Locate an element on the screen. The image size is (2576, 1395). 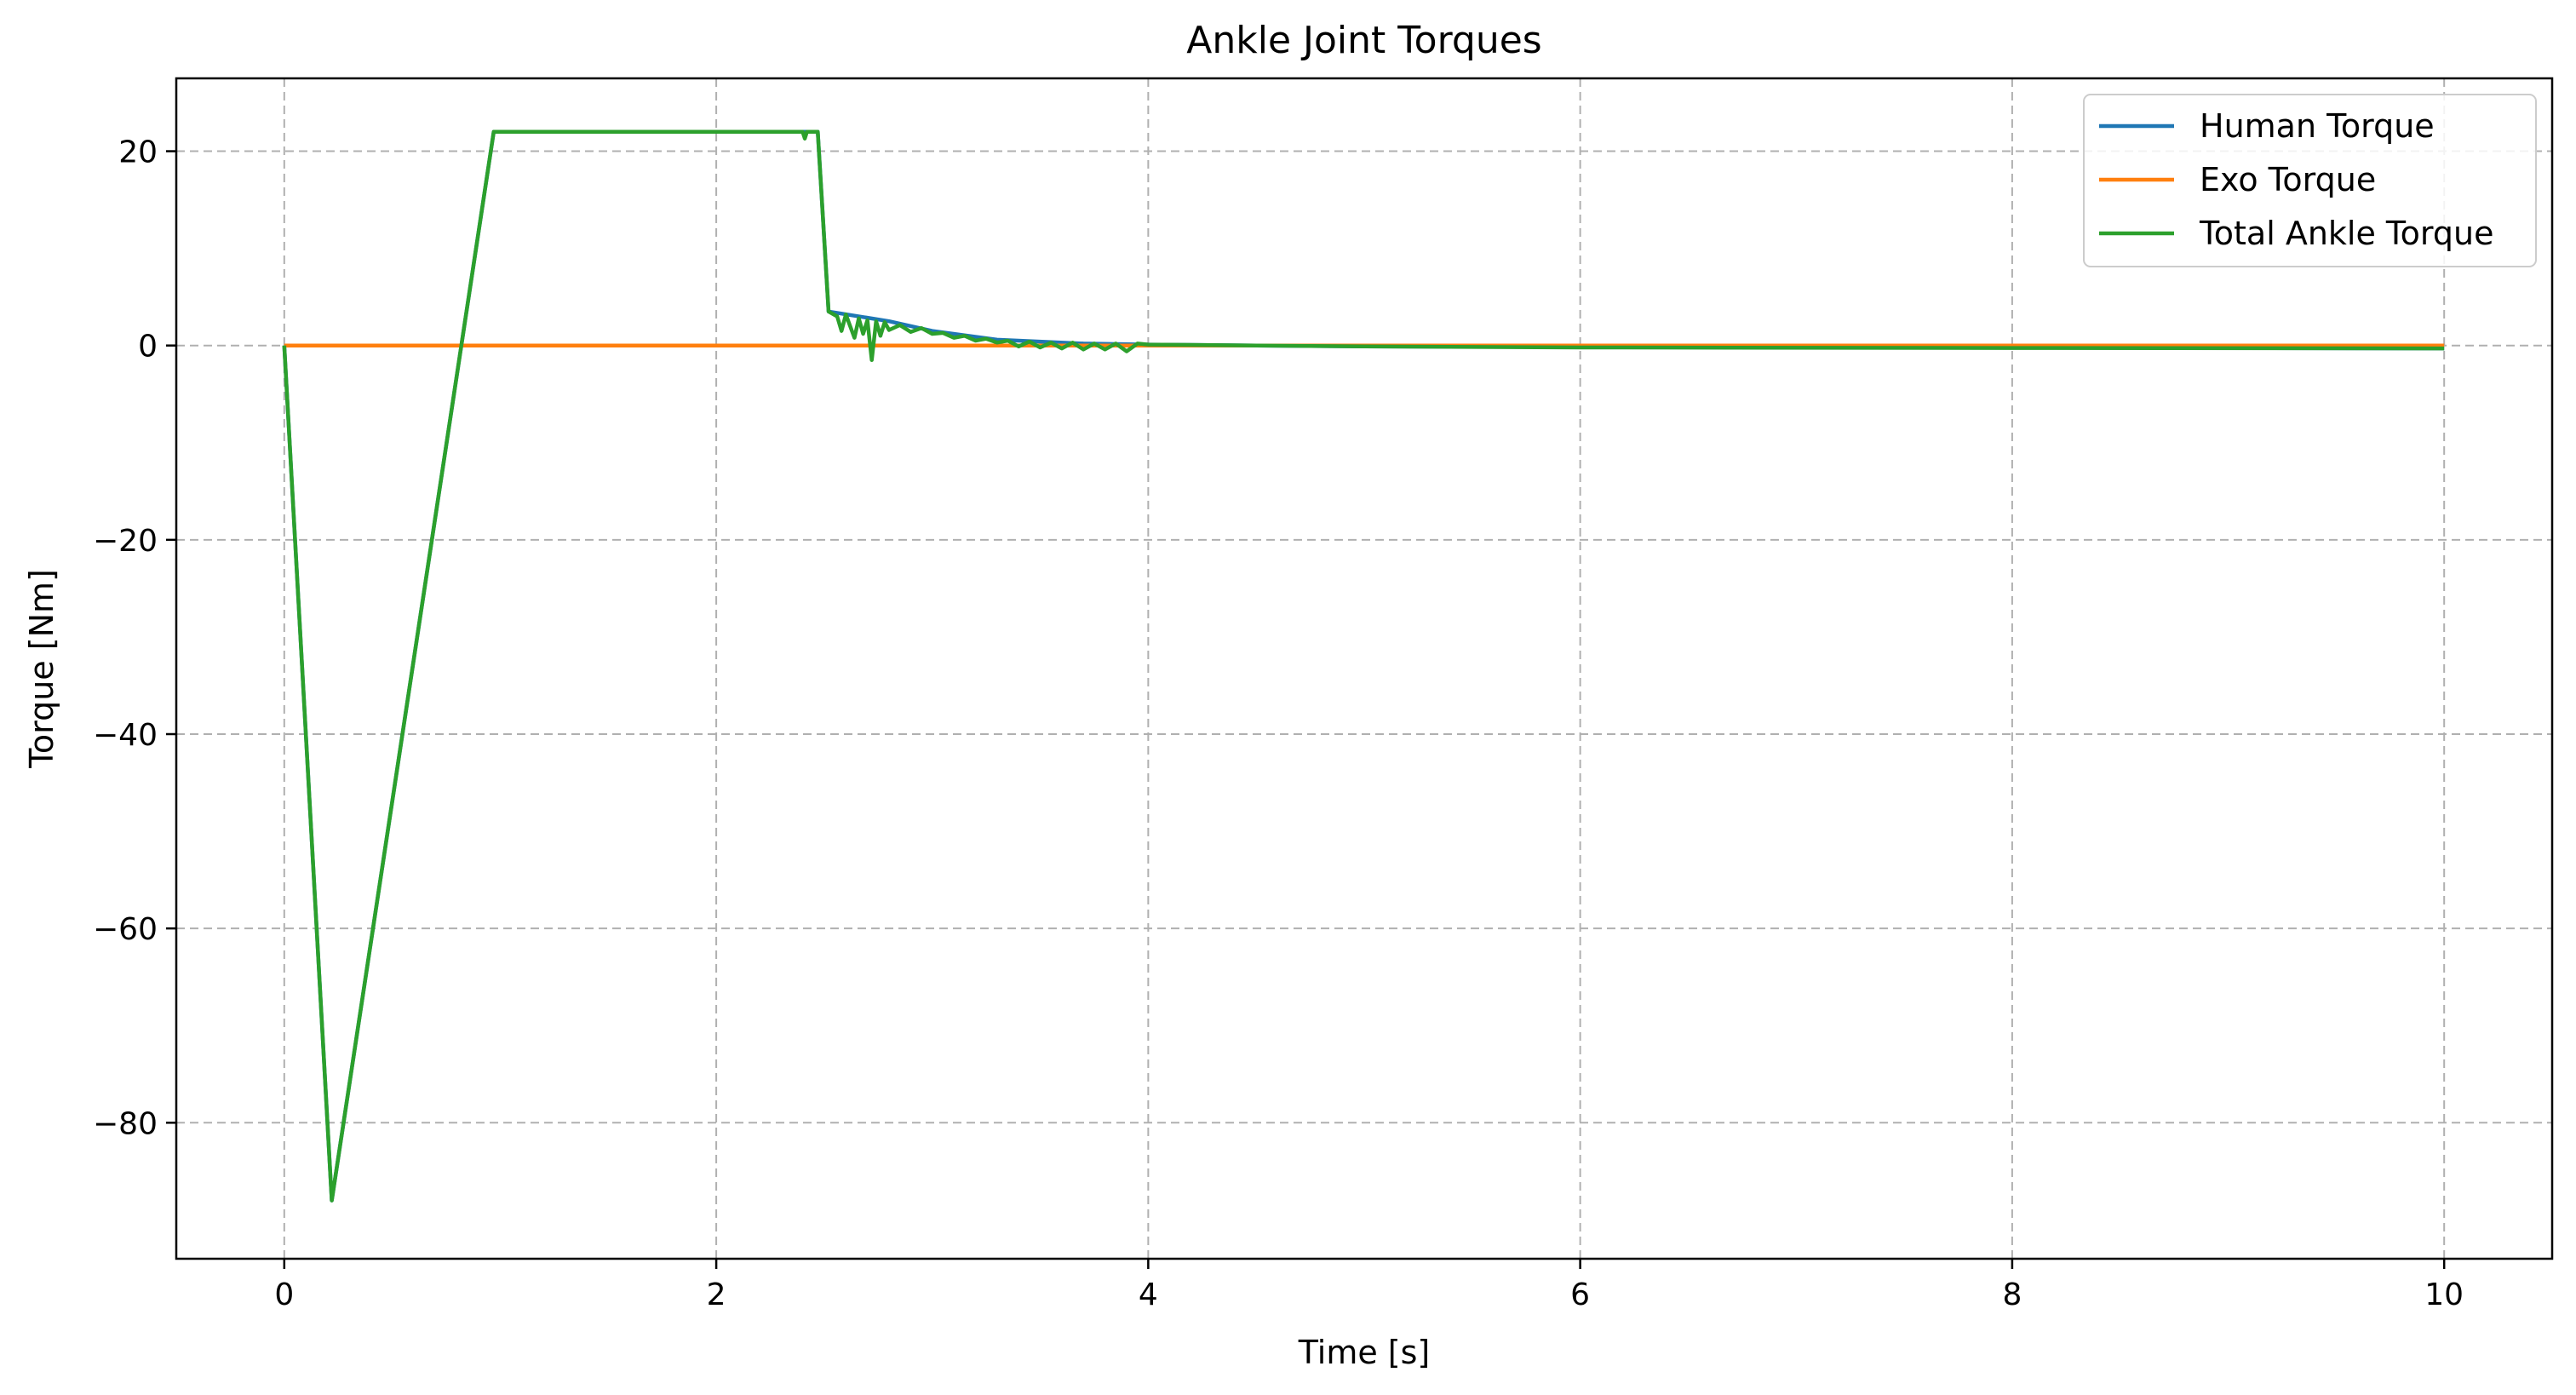
y-tick-label: −20 is located at coordinates (125, 541).